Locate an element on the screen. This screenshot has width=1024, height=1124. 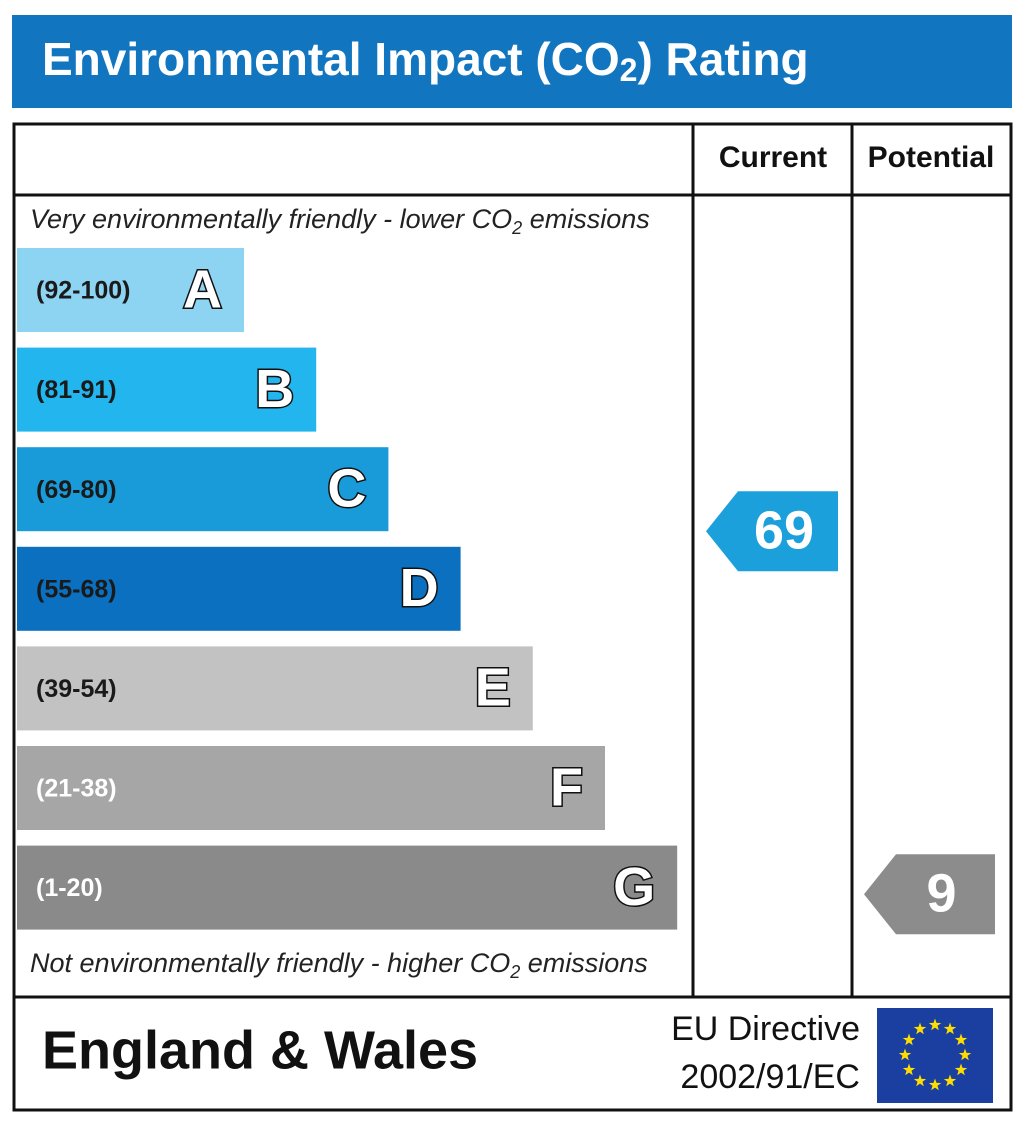
region: England & Wales is located at coordinates (260, 1050).